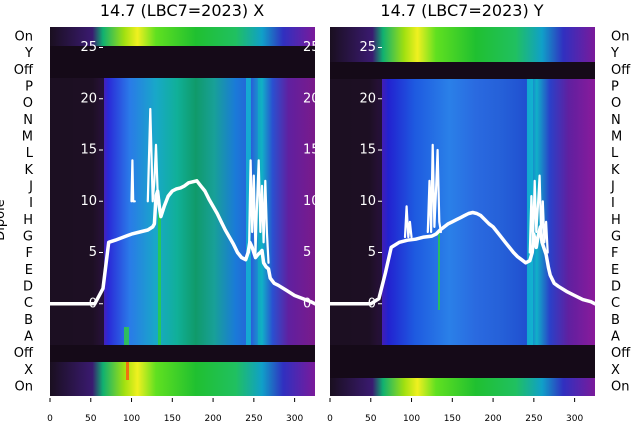 Image resolution: width=640 pixels, height=440 pixels. What do you see at coordinates (182, 379) in the screenshot?
I see `left-bottom-bright-band` at bounding box center [182, 379].